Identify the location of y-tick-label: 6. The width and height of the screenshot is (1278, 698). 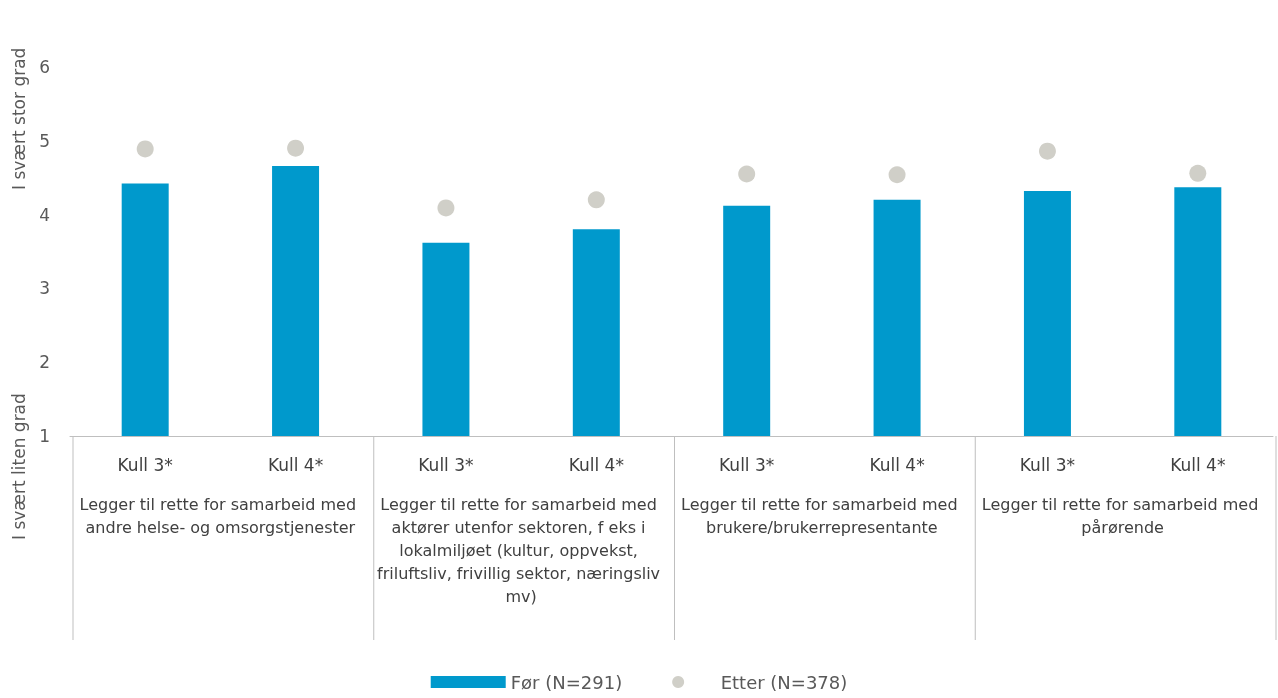
(44, 67).